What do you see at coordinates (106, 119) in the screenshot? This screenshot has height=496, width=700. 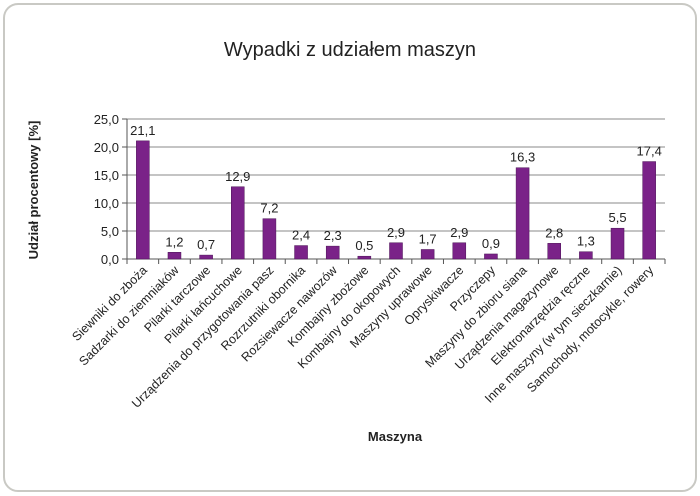 I see `y-tick-label: 25,0` at bounding box center [106, 119].